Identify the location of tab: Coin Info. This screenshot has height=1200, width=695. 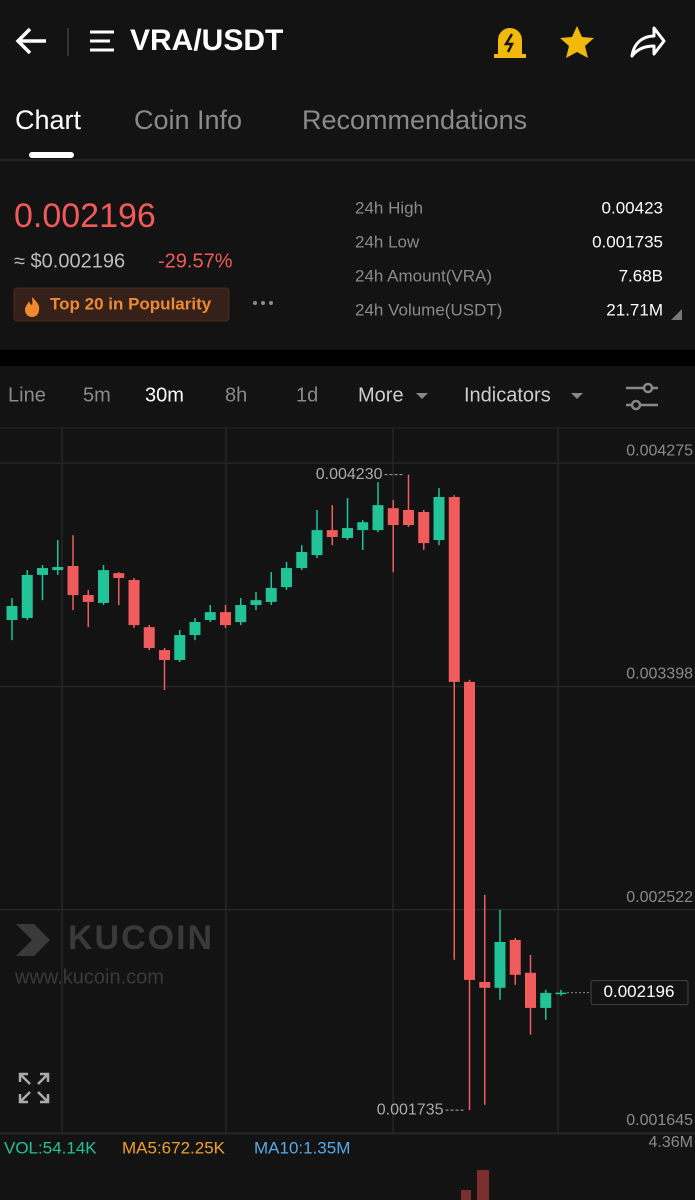
(188, 120).